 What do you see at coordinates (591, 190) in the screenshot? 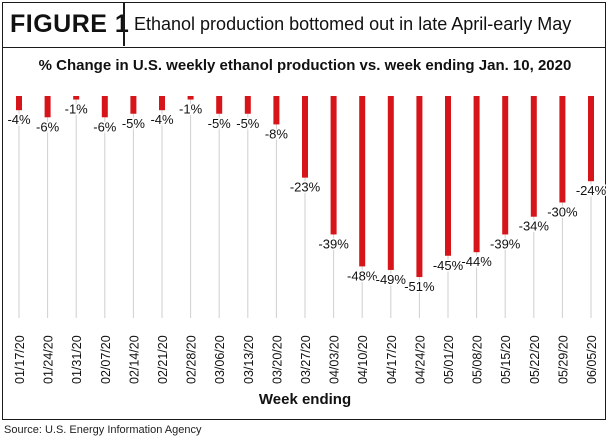
I see `data-label: -24%` at bounding box center [591, 190].